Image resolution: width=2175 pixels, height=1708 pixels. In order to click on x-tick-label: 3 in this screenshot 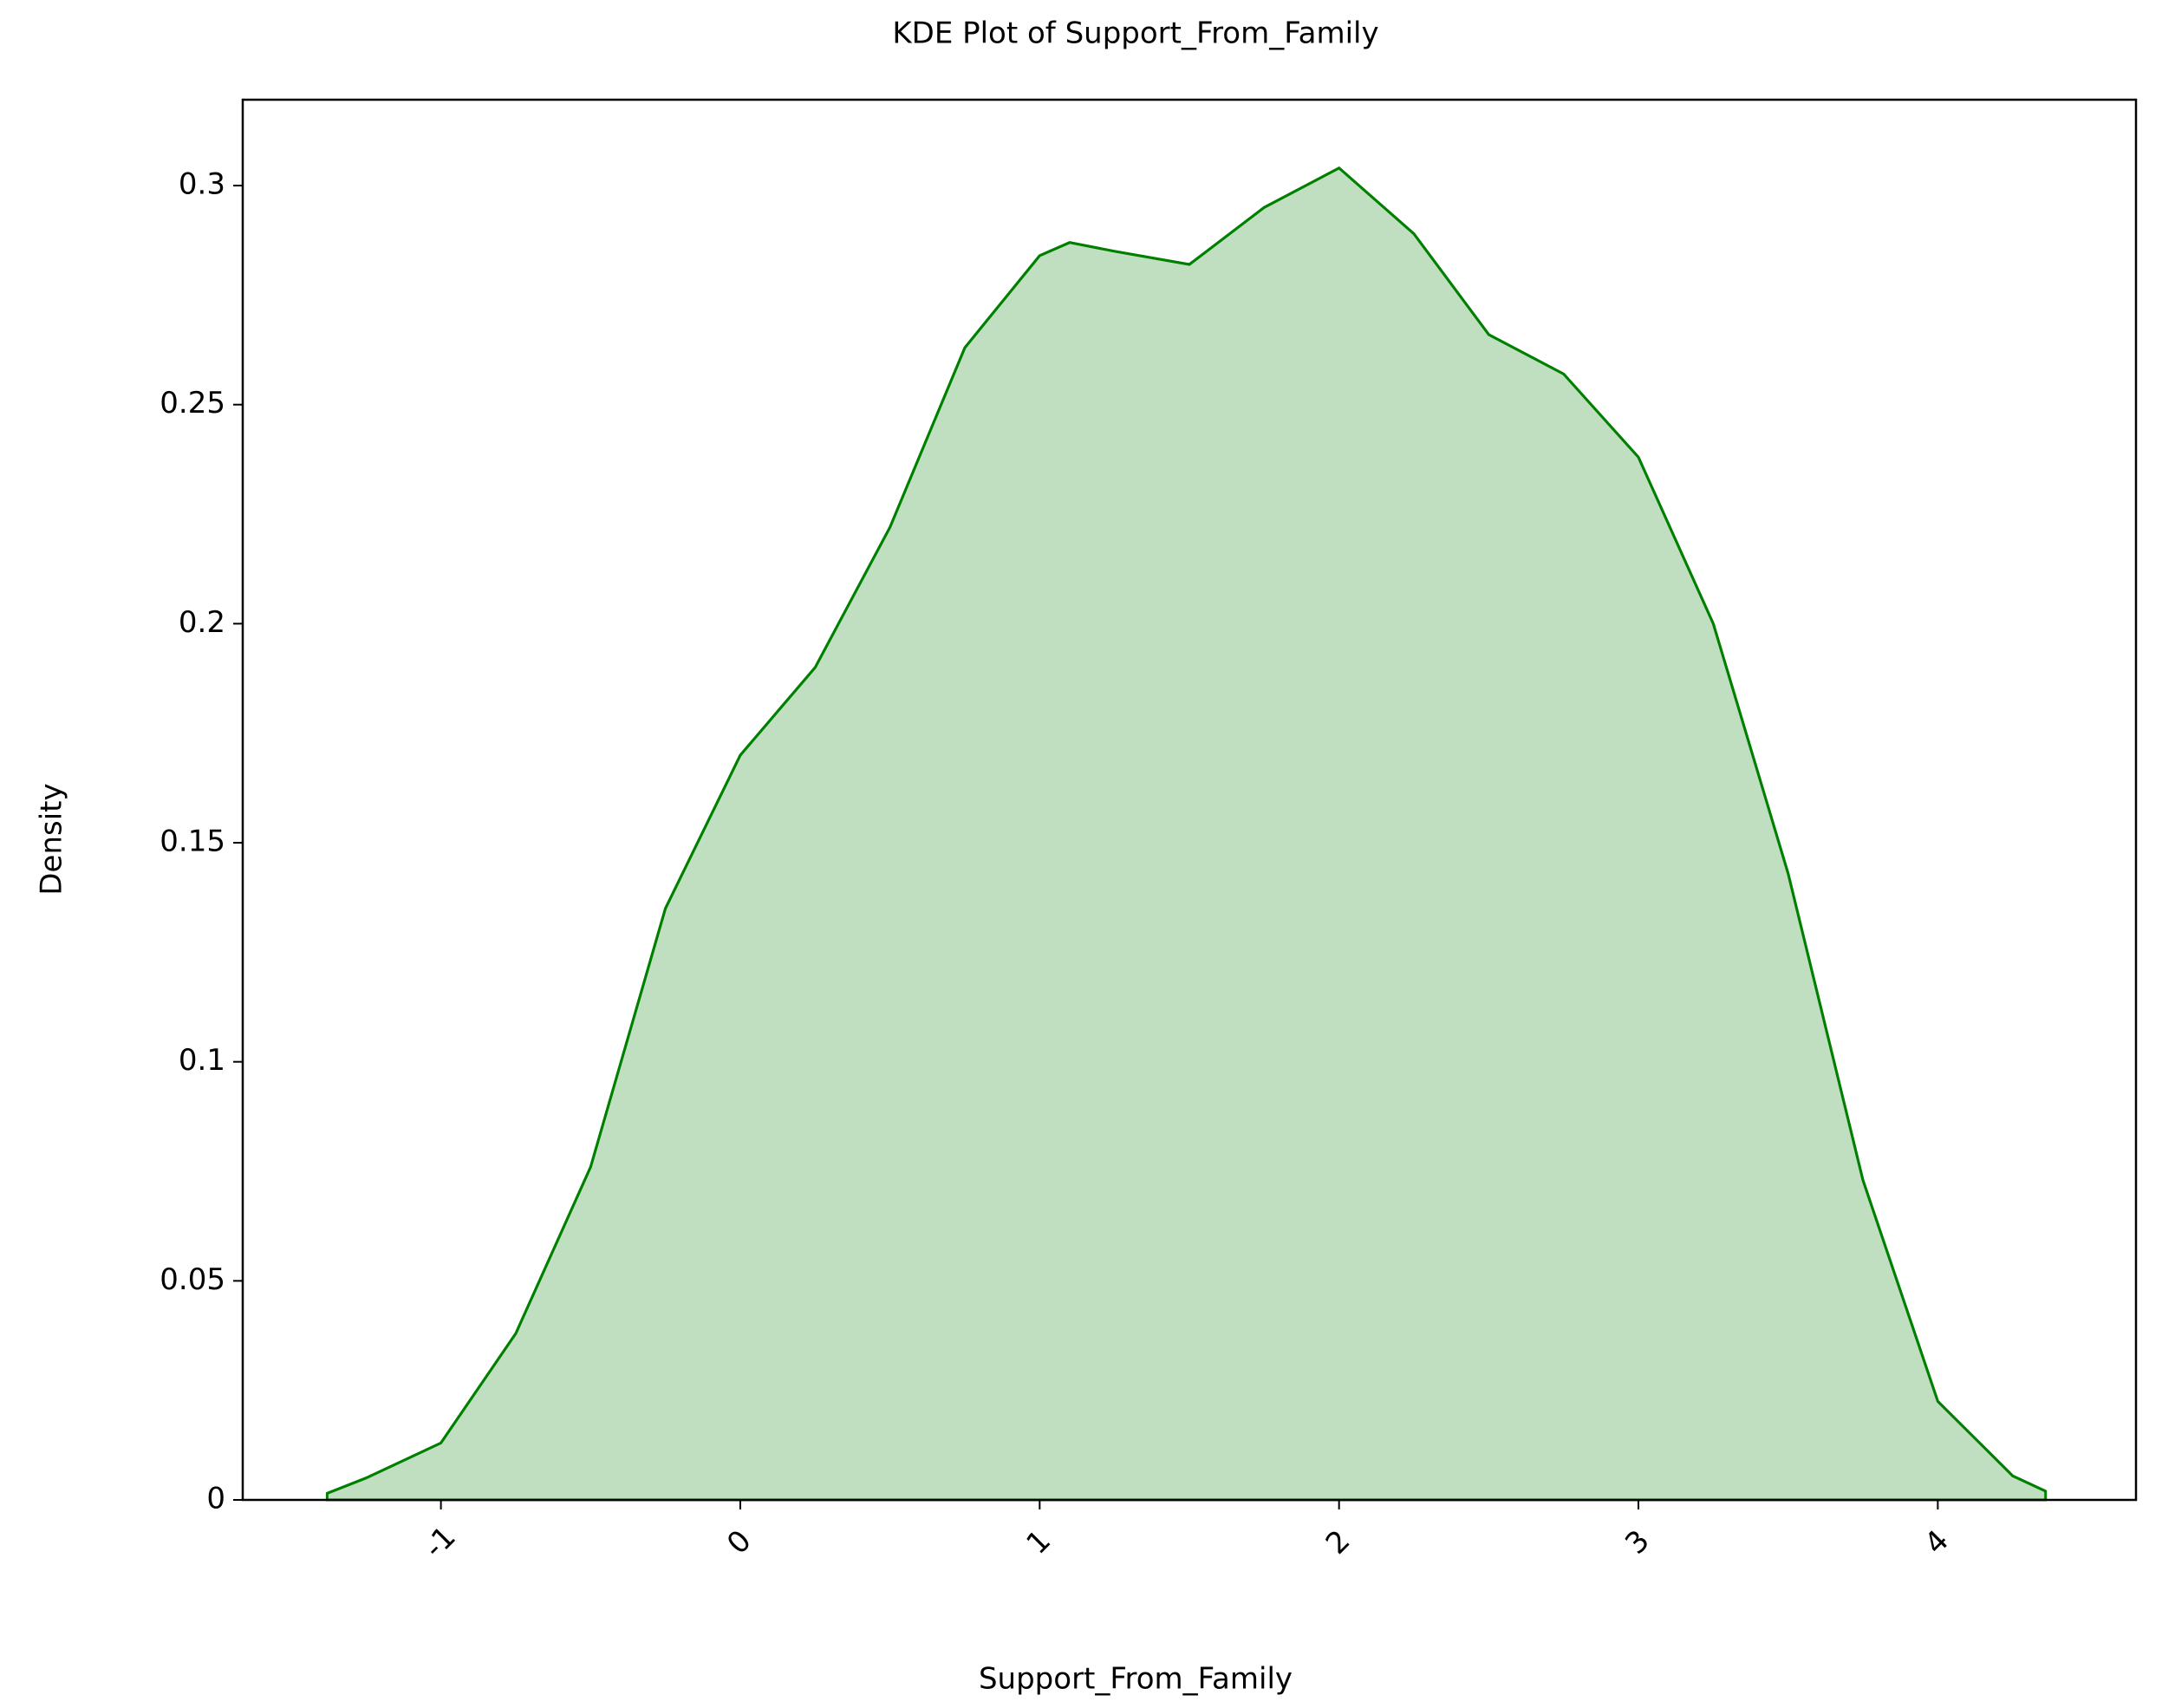, I will do `click(1637, 1542)`.